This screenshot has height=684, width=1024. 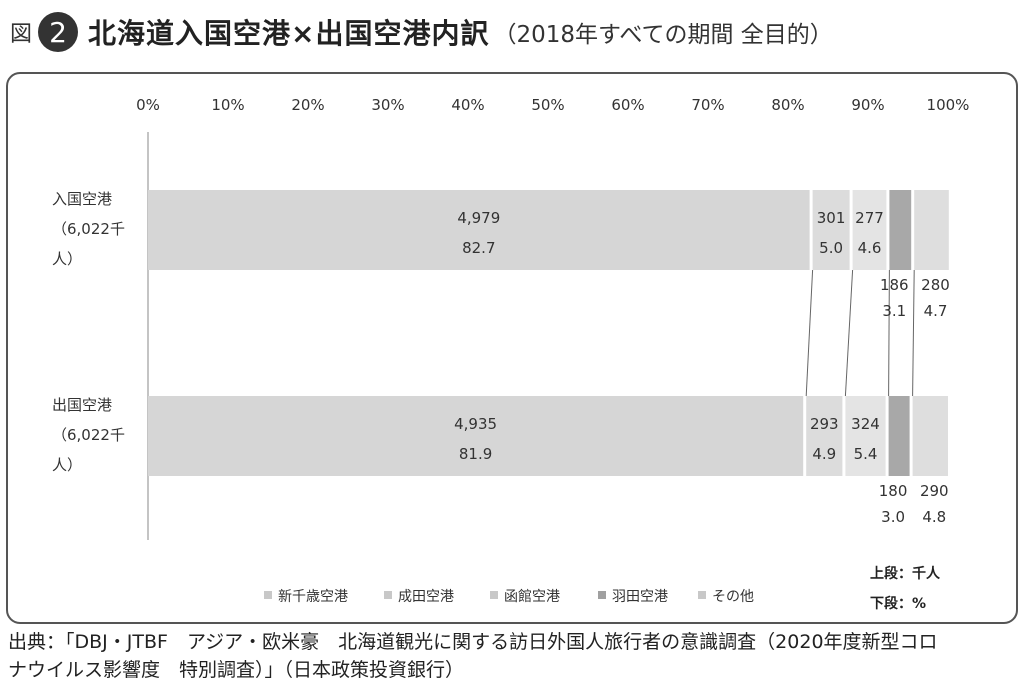 I want to click on data-label-percent: 3.1, so click(x=894, y=311).